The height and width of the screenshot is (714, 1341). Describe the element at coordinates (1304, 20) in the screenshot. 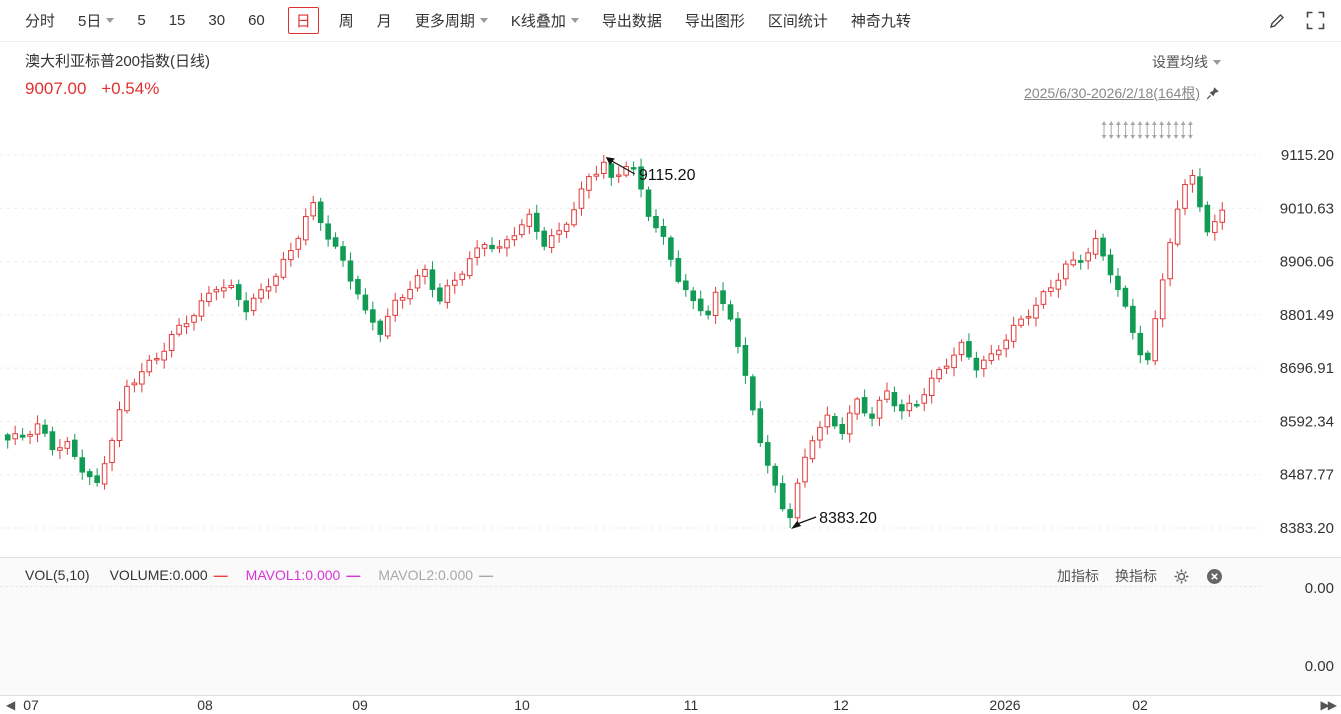

I see `toolbar-right-icons` at that location.